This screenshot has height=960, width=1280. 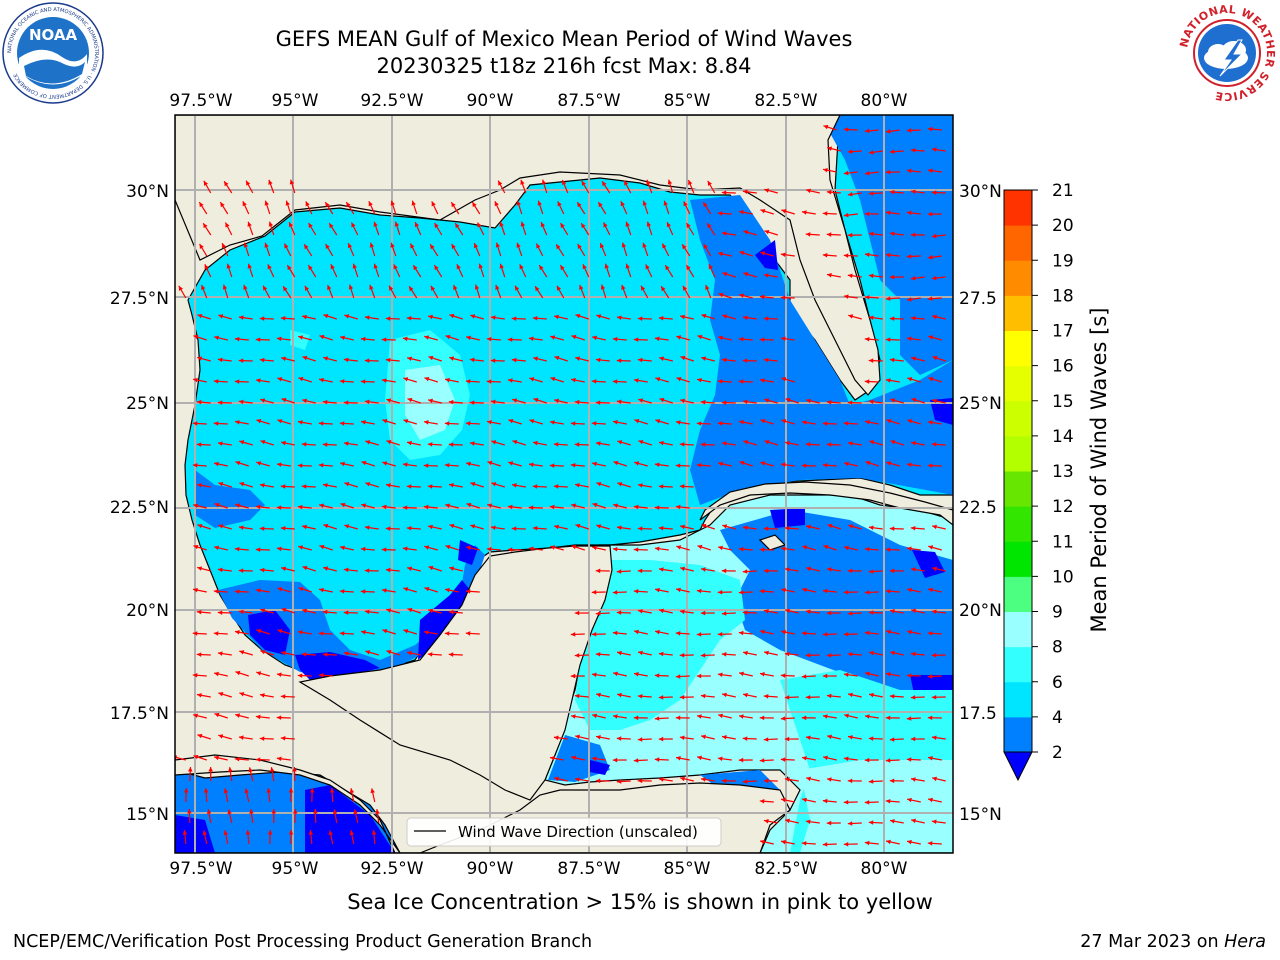 I want to click on colorbar-tick-label: 9, so click(x=1057, y=613).